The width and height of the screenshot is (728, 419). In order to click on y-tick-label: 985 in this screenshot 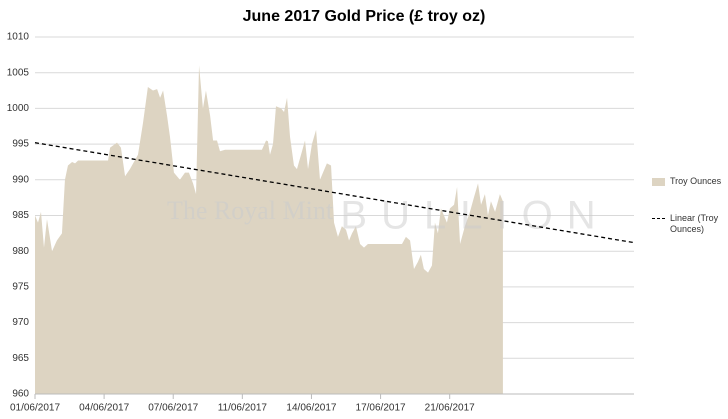, I will do `click(20, 215)`.